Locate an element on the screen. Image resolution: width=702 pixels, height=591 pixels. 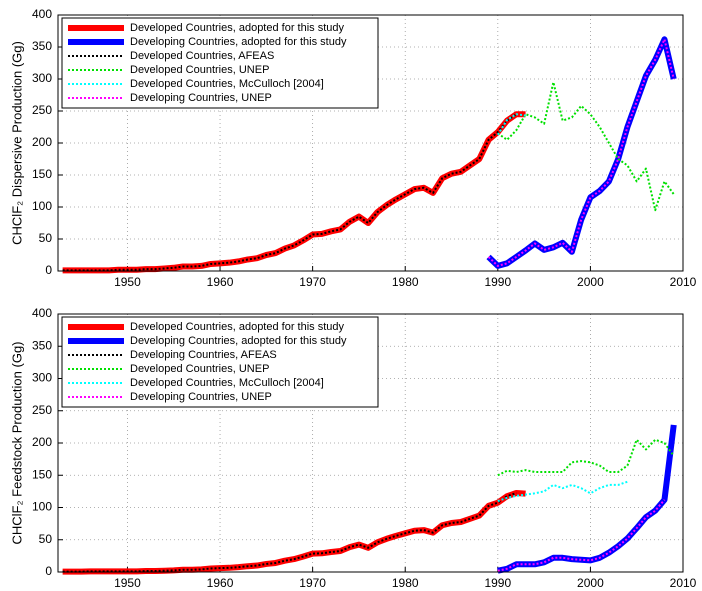
legend-label: Developed Countries, AFEAS is located at coordinates (202, 56).